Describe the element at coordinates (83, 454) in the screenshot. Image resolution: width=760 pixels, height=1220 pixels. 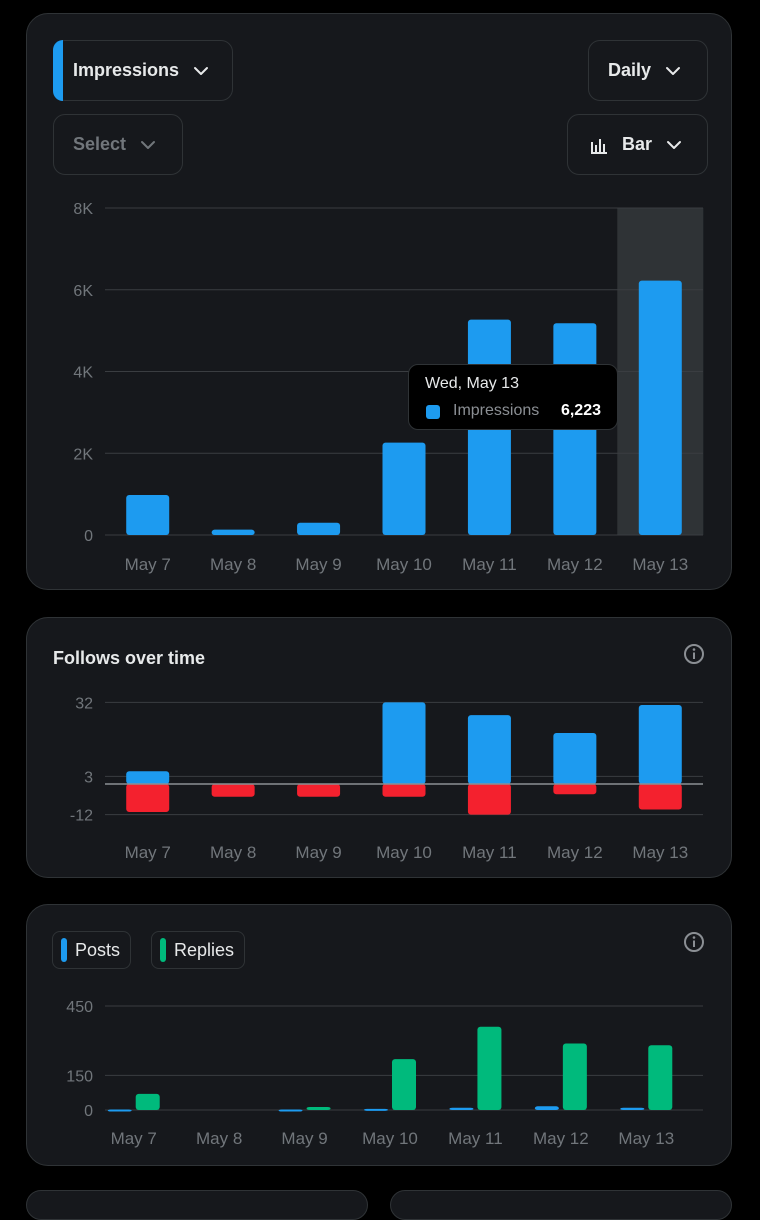
I see `y-tick-label: 2K` at that location.